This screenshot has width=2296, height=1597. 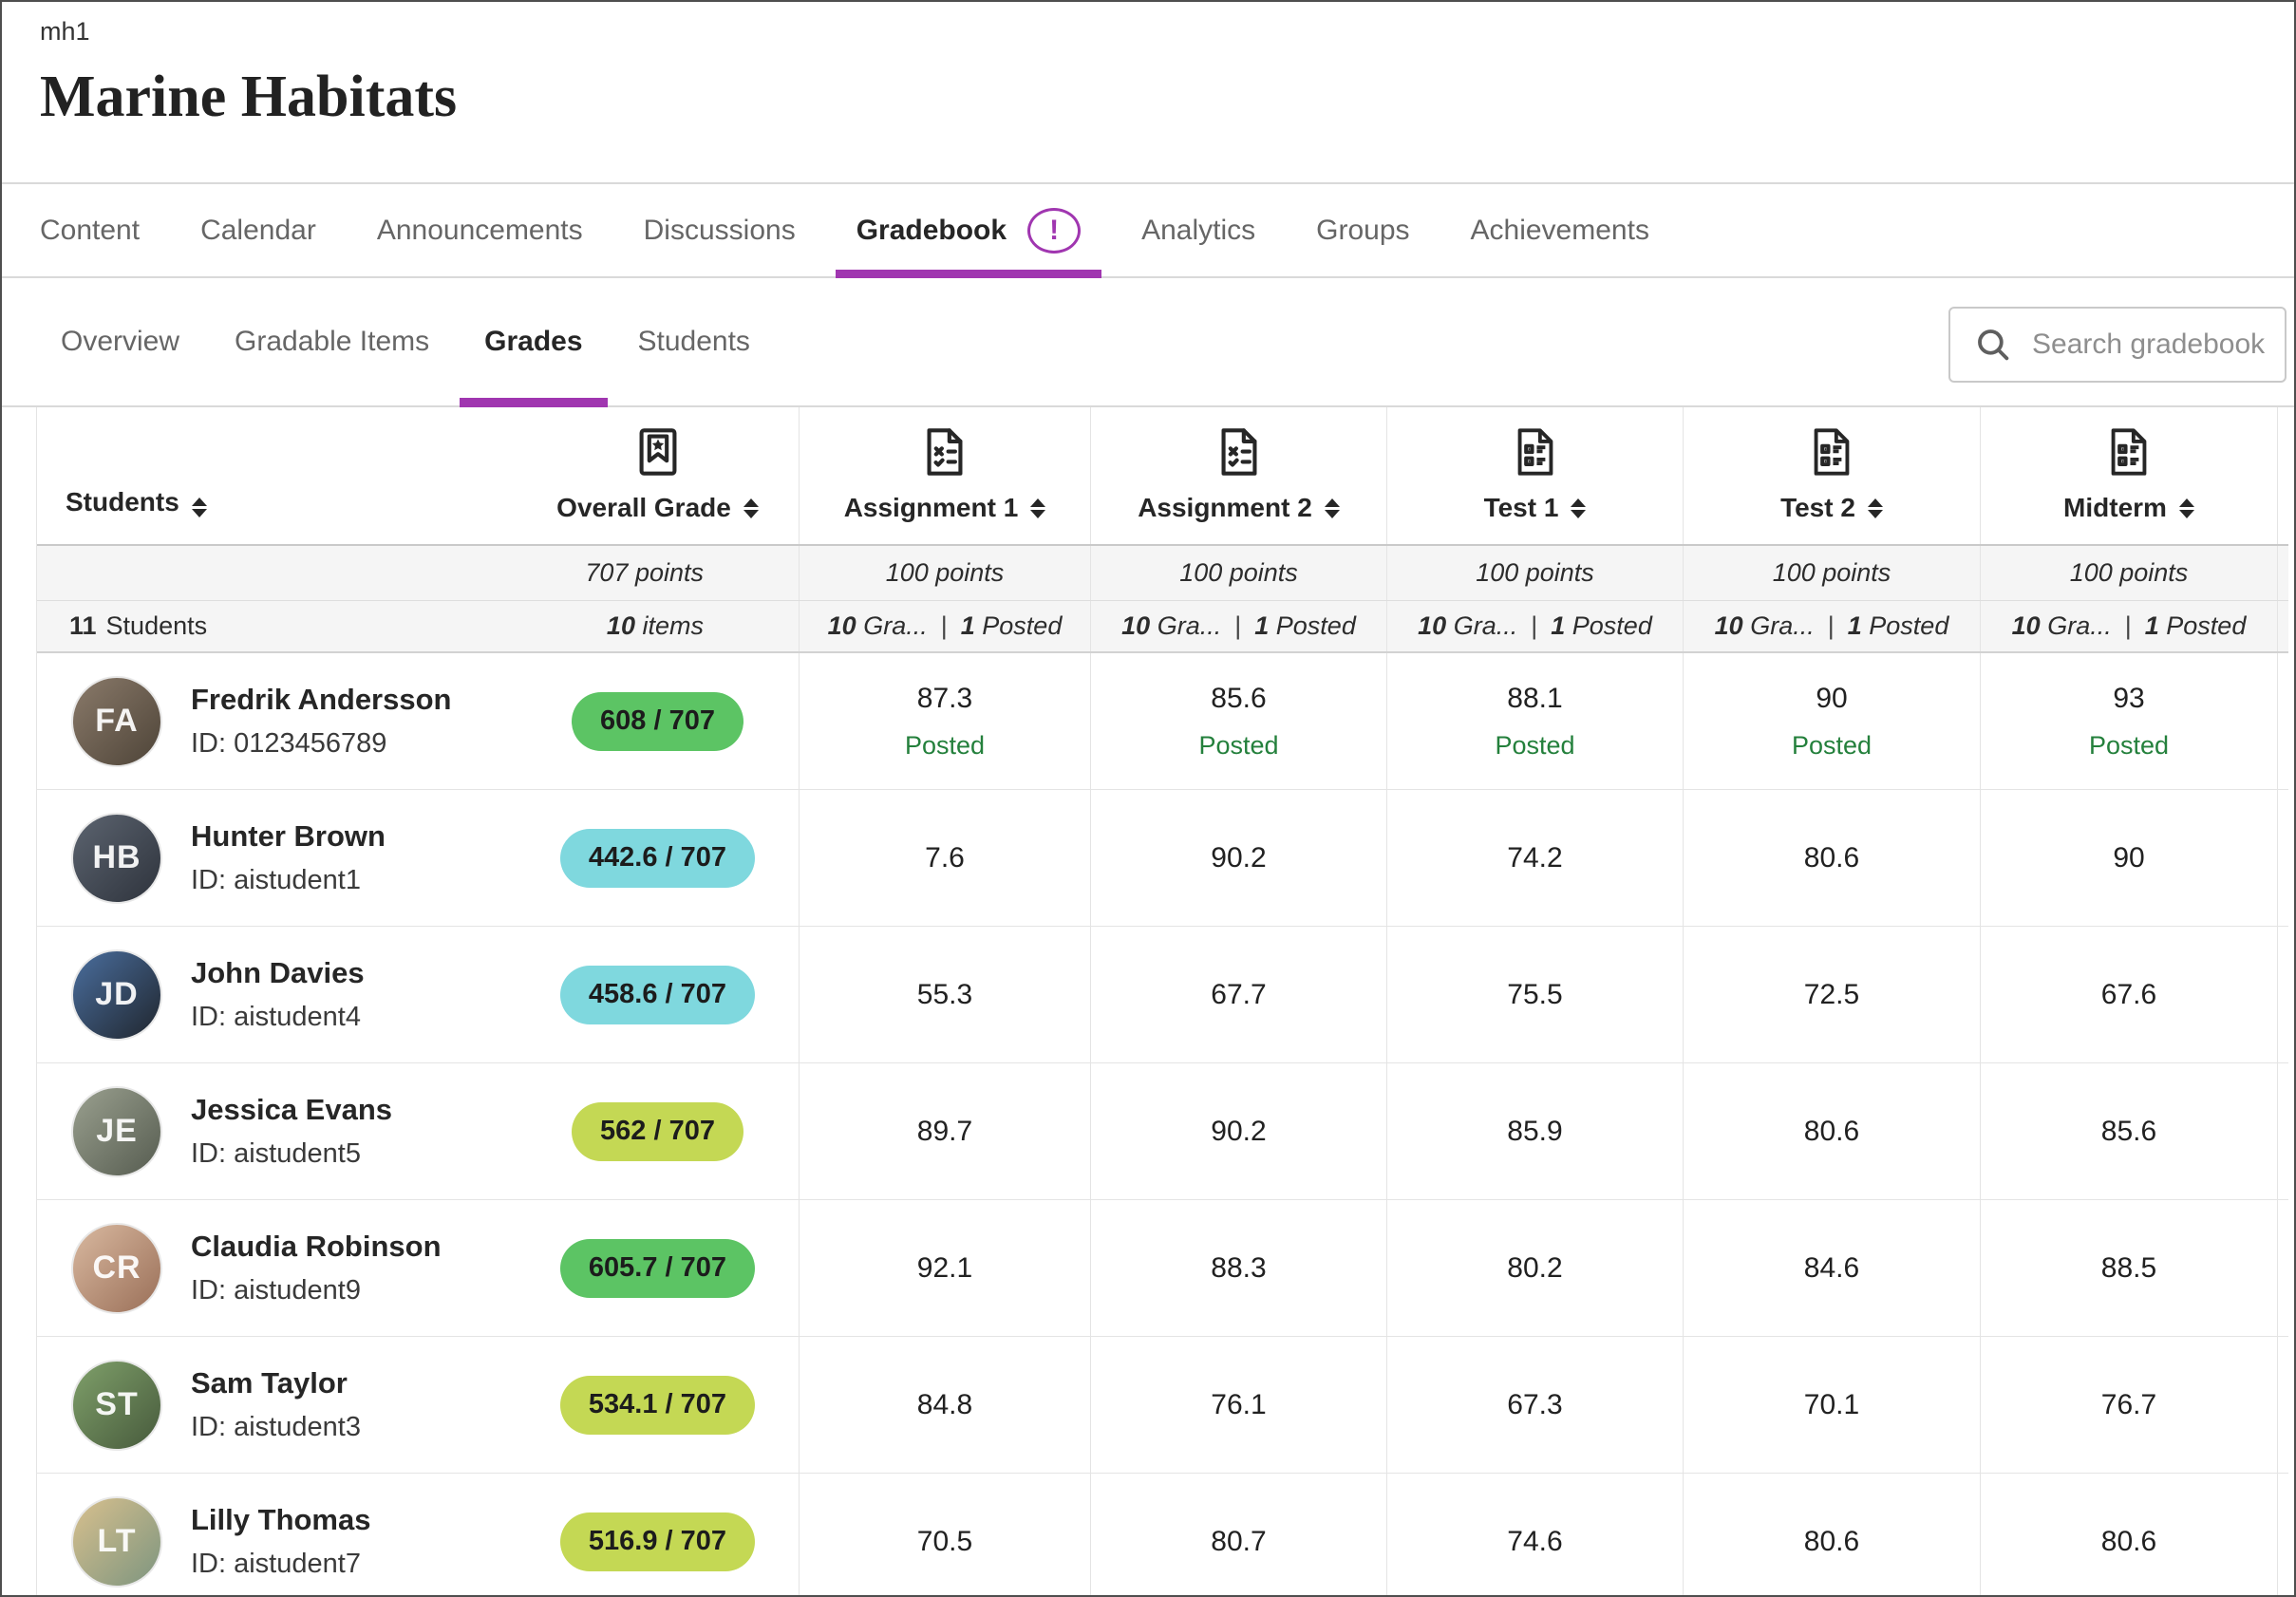 What do you see at coordinates (944, 721) in the screenshot?
I see `grade-cell: 87.3 Posted` at bounding box center [944, 721].